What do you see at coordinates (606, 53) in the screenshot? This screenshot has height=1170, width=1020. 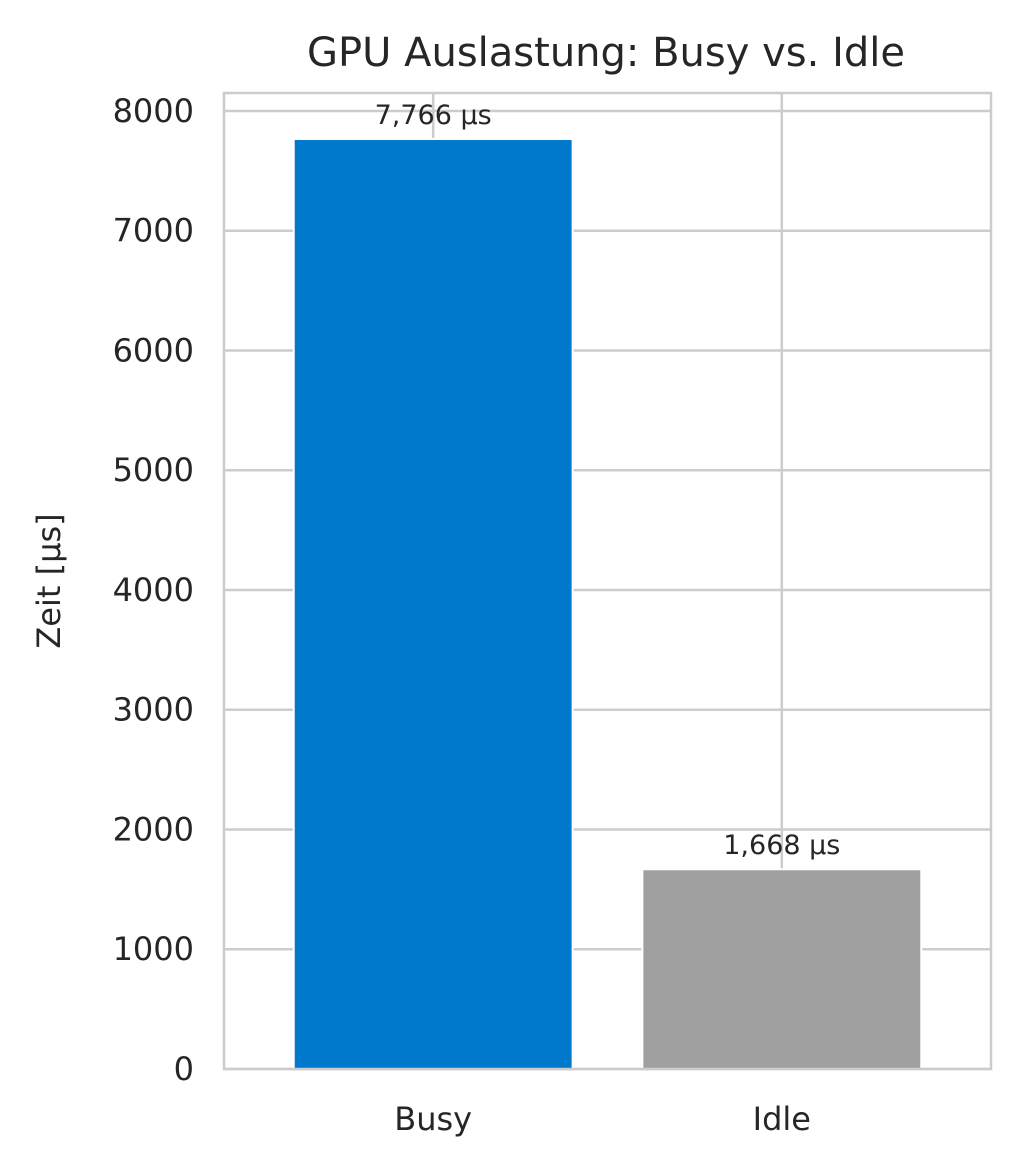 I see `chart-title: GPU Auslastung: Busy vs. Idle` at bounding box center [606, 53].